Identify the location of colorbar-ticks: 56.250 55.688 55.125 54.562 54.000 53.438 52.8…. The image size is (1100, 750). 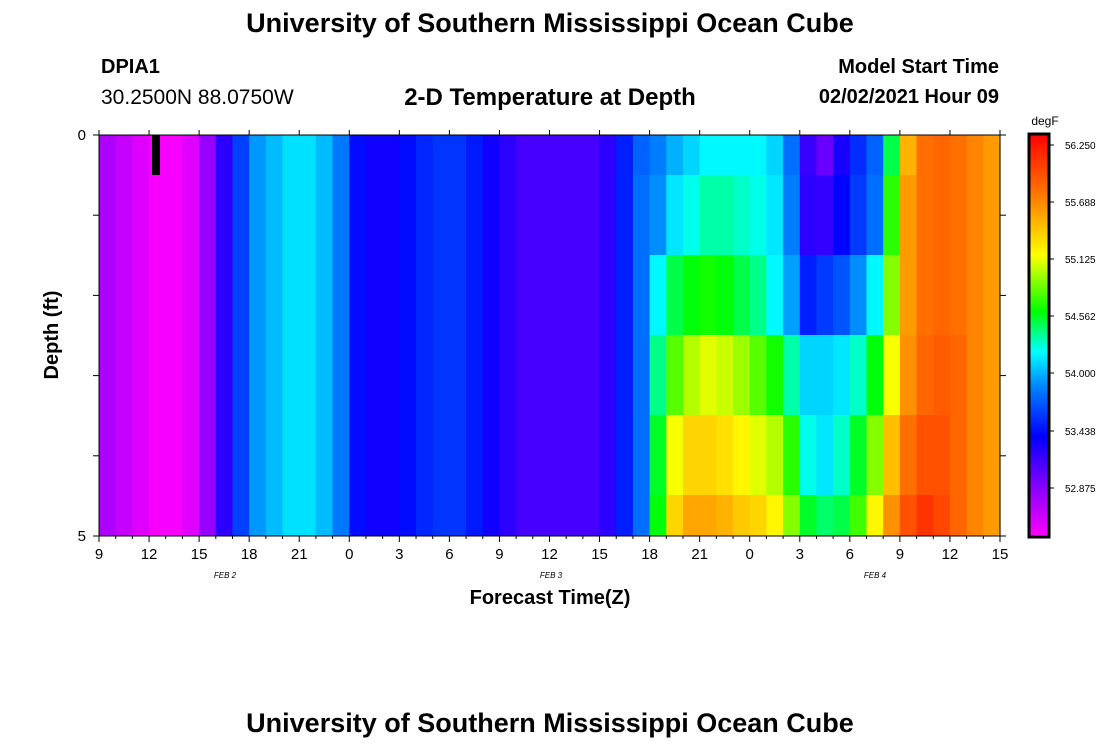
(1072, 318).